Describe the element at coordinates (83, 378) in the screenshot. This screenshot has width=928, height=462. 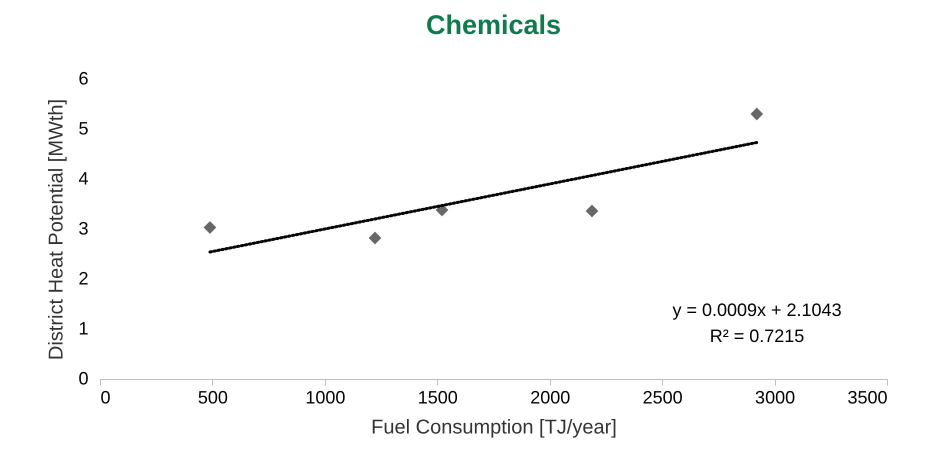
I see `y-tick-label: 0` at that location.